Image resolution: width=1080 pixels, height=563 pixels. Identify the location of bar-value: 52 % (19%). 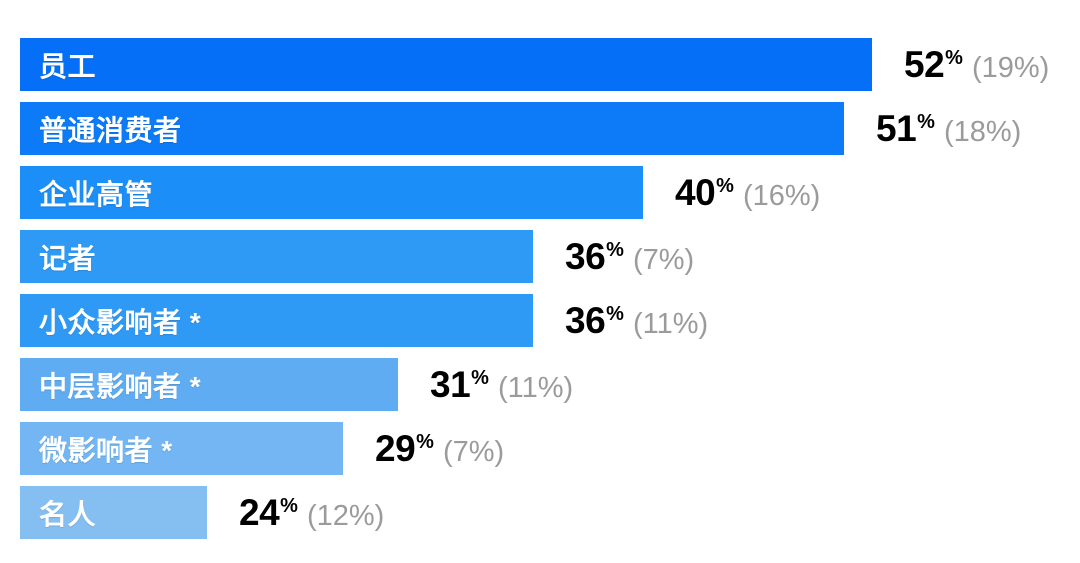
(976, 65).